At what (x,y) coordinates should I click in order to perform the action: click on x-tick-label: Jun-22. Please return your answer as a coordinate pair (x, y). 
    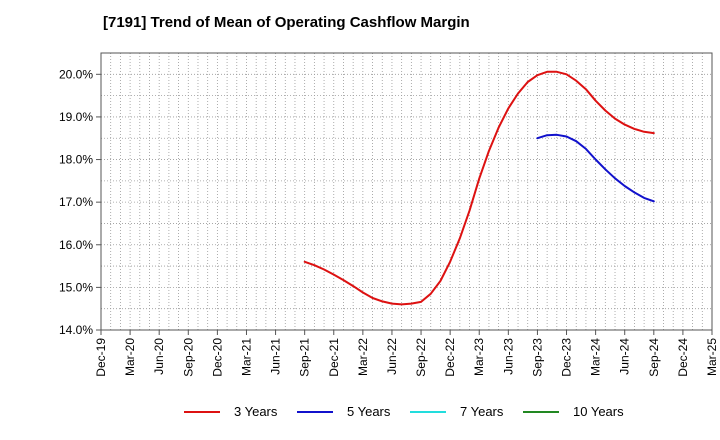
    Looking at the image, I should click on (392, 356).